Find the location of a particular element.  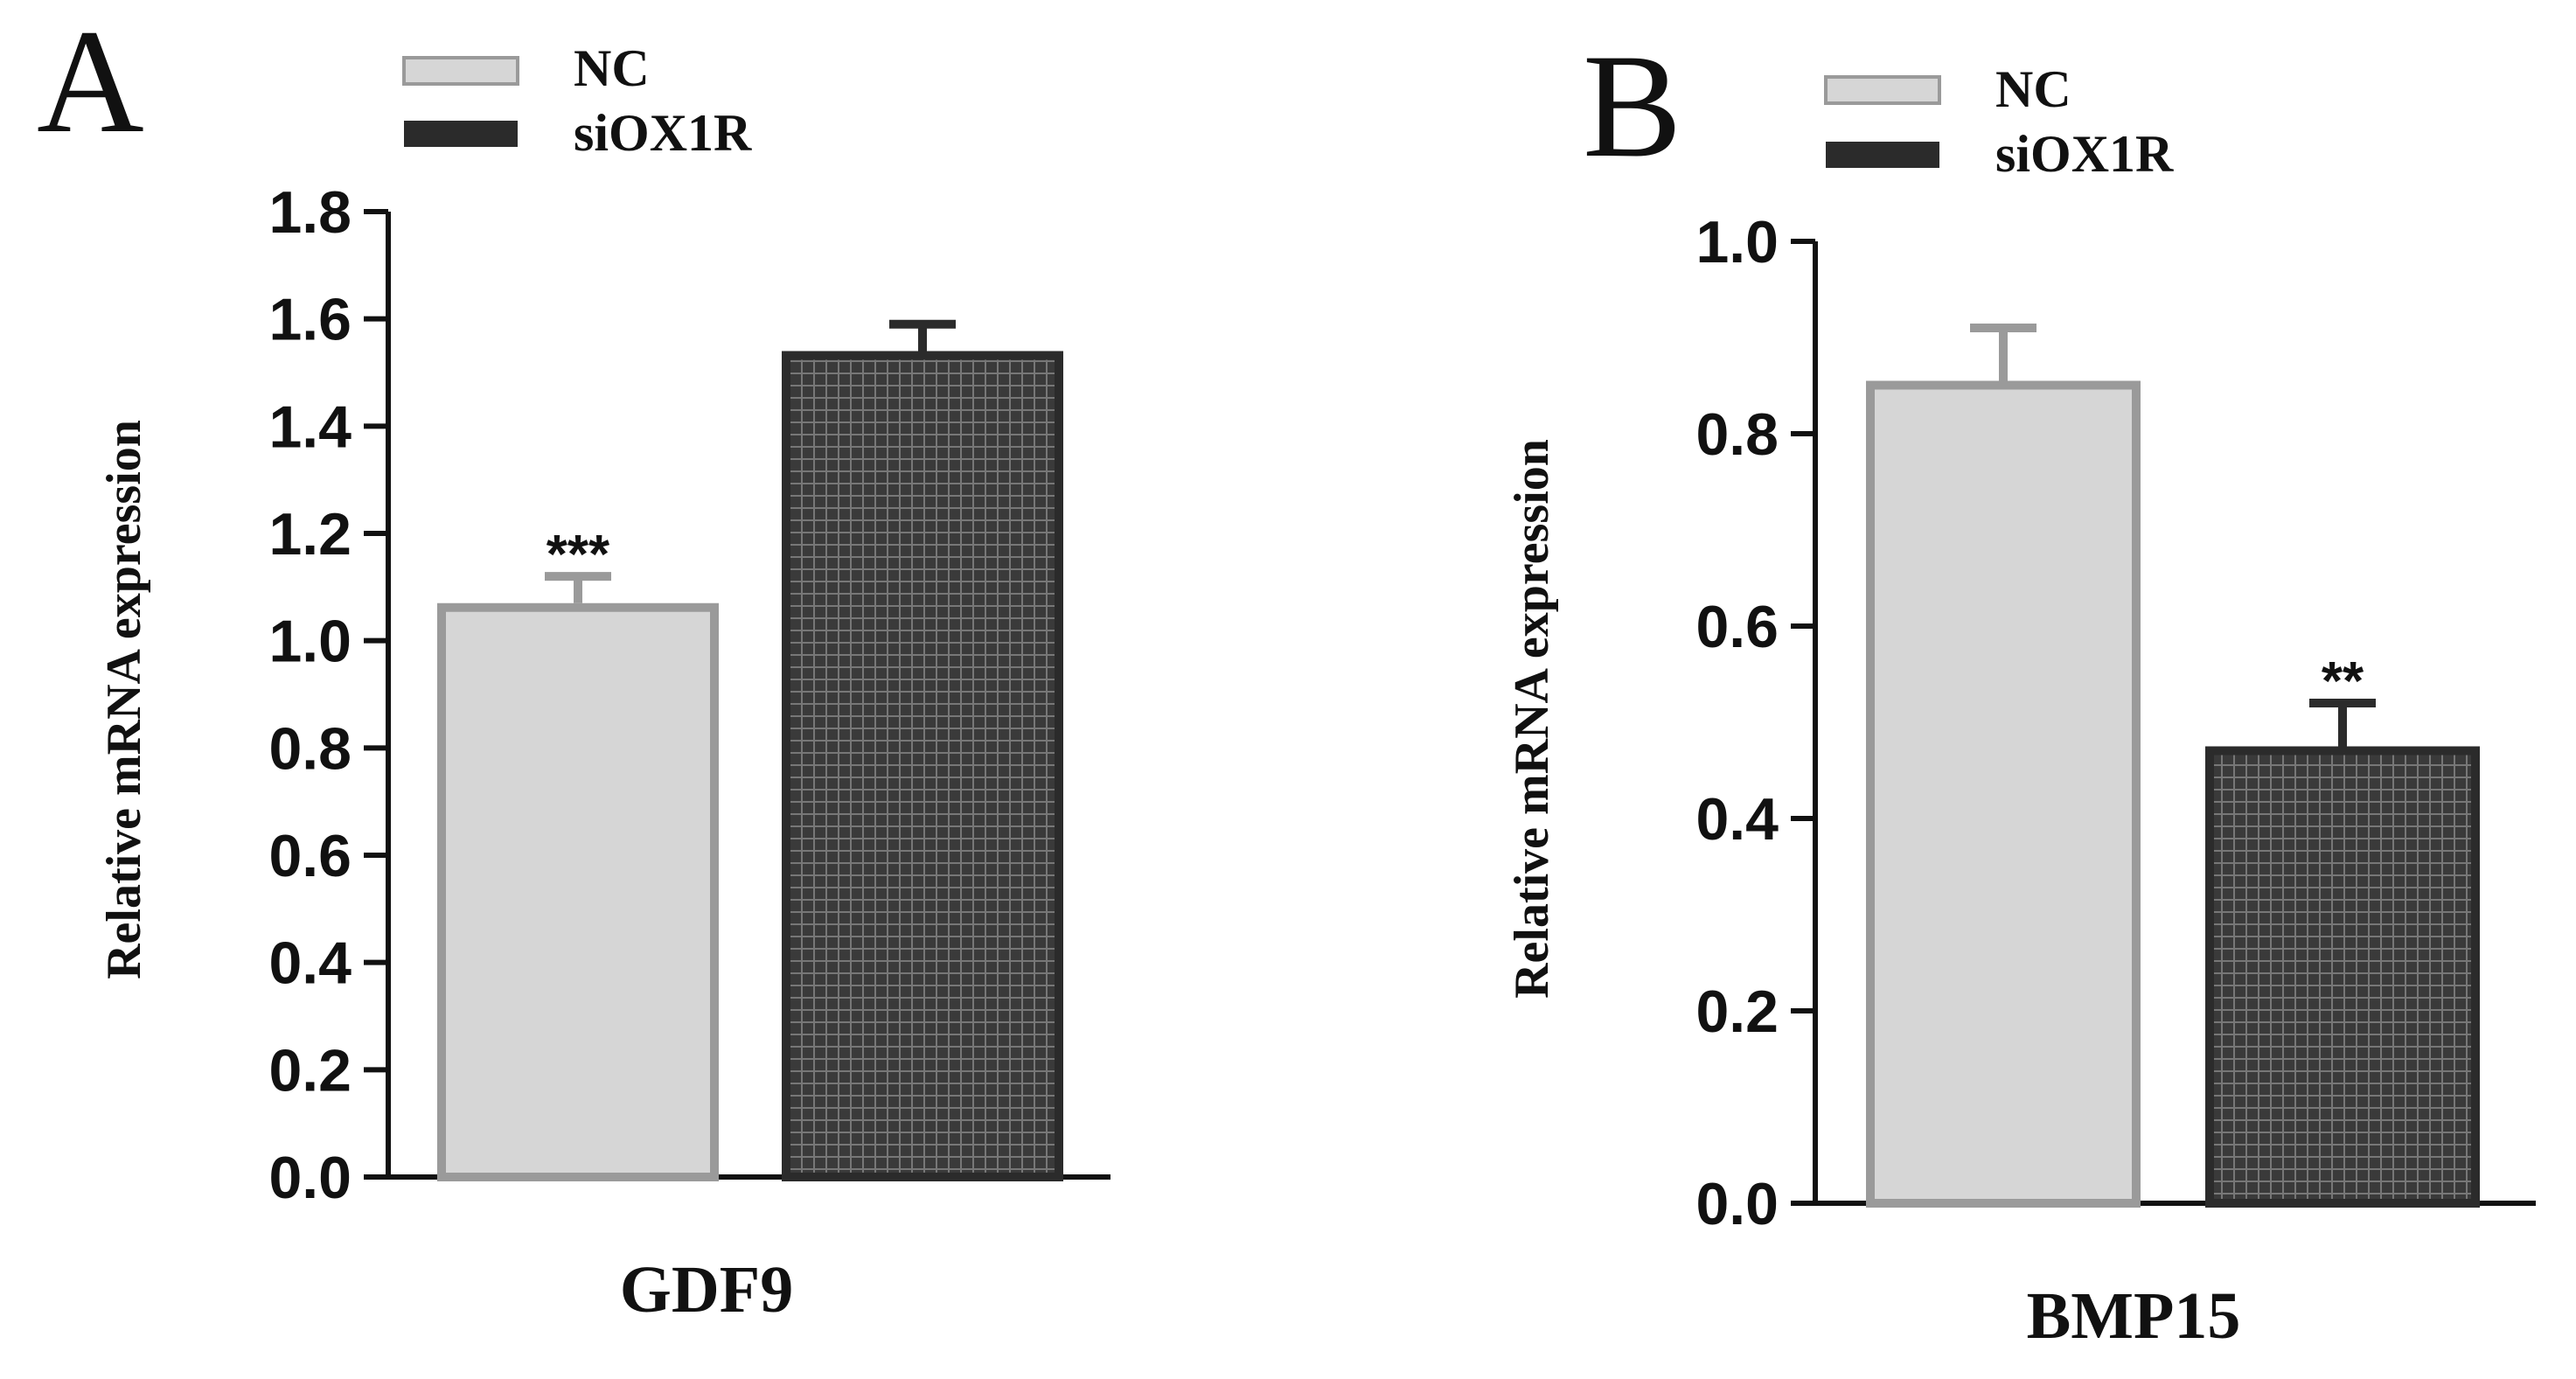

legend-b-si-swatch is located at coordinates (1883, 155).